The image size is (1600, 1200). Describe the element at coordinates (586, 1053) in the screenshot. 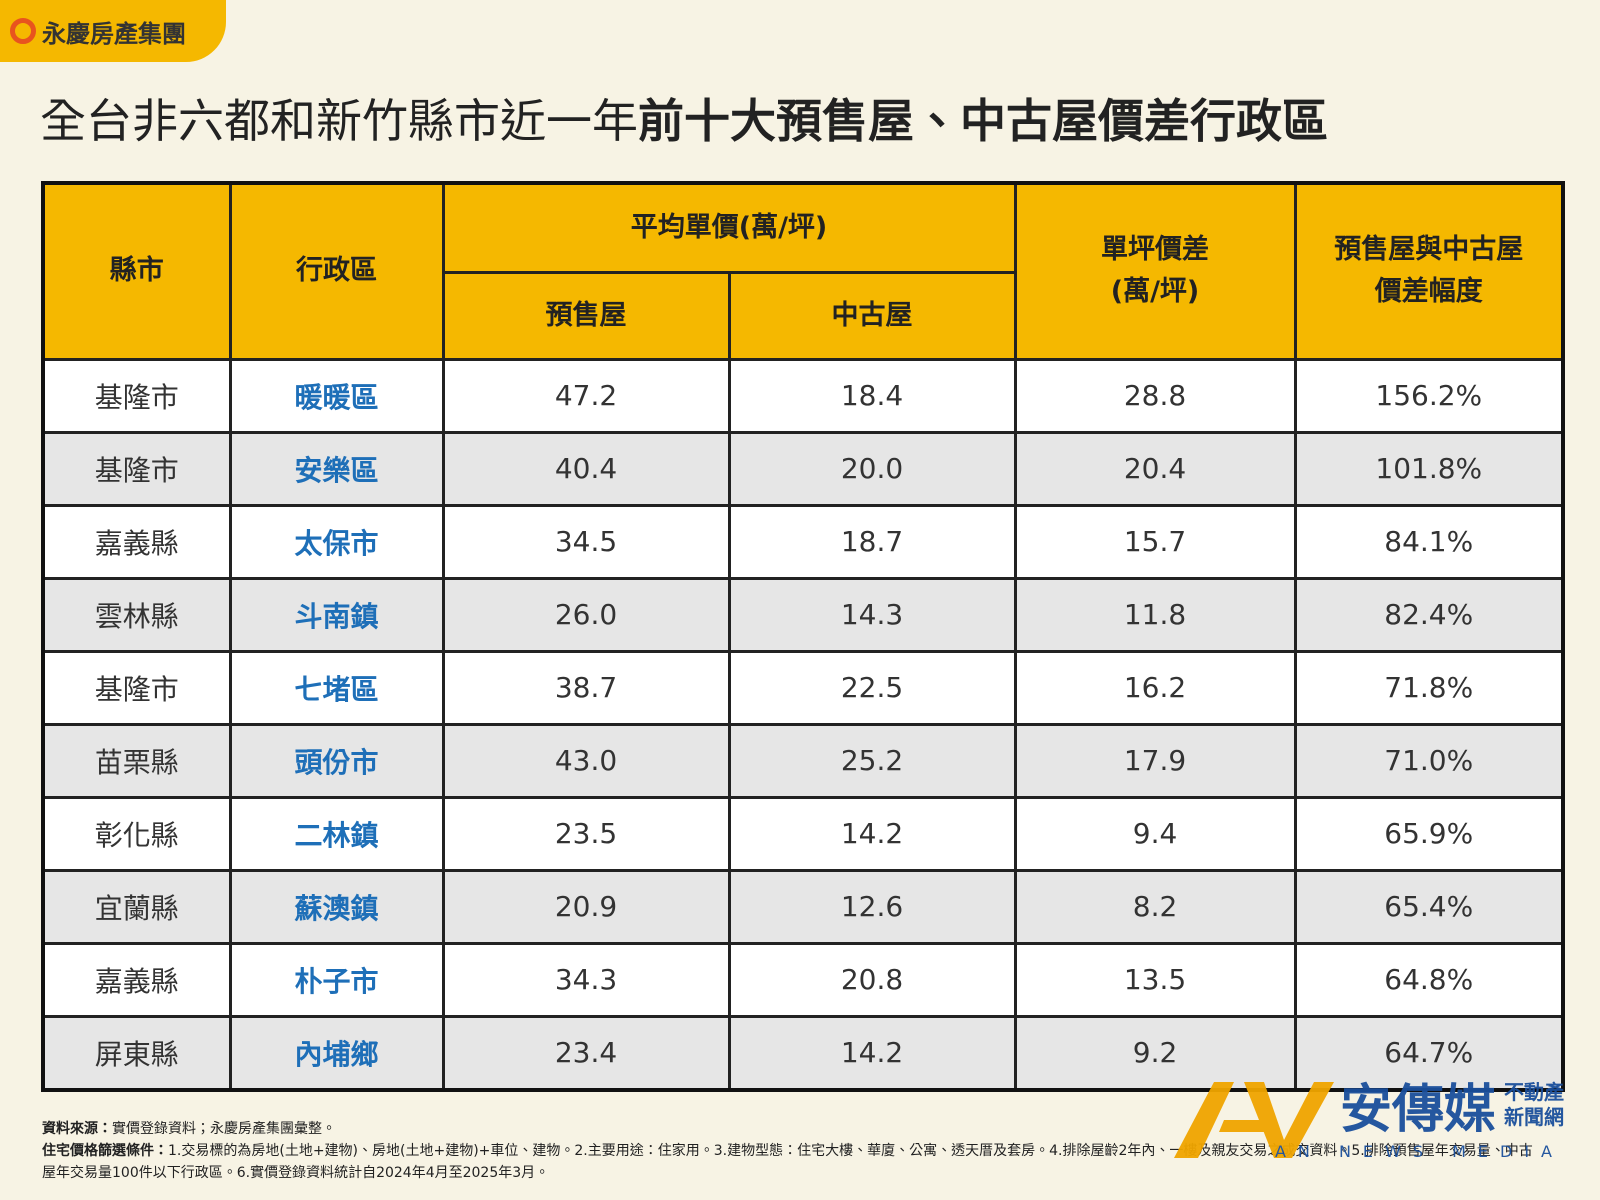

I see `presale-cell: 23.4` at that location.